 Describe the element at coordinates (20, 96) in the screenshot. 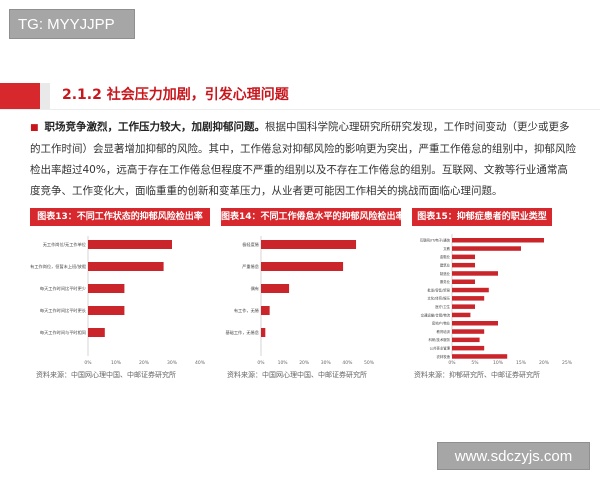

I see `header-accent-block` at that location.